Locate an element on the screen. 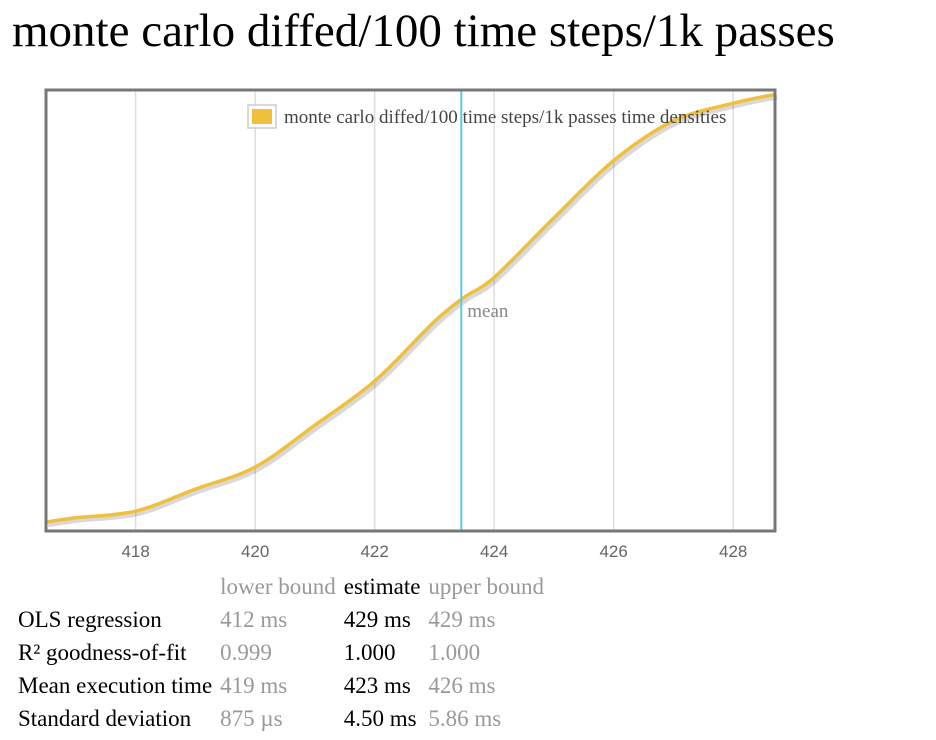 The height and width of the screenshot is (740, 936). mean-label: mean is located at coordinates (488, 311).